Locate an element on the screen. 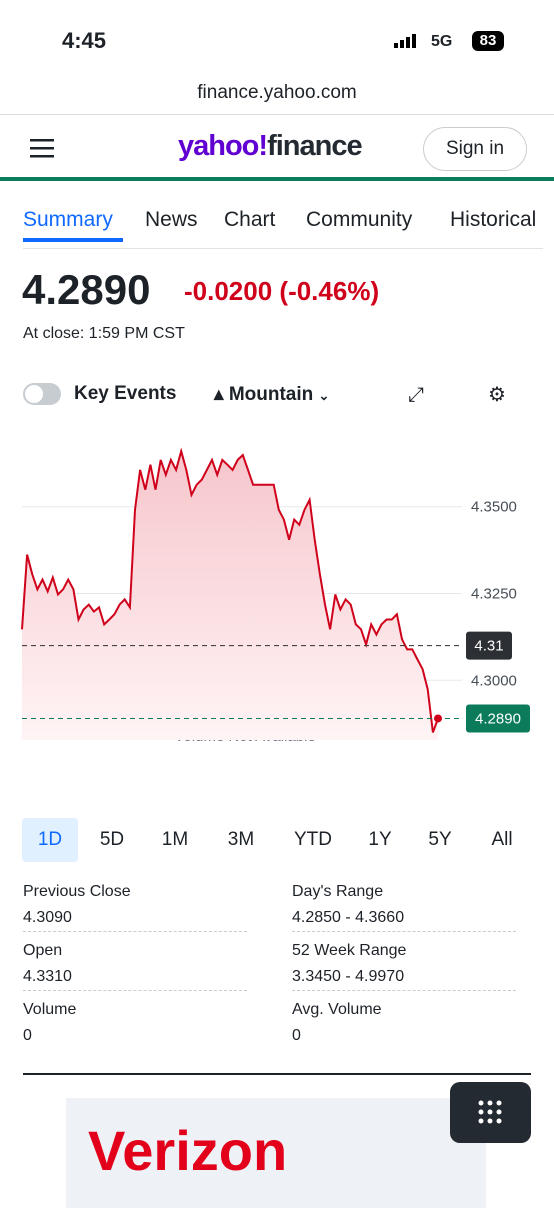 This screenshot has width=554, height=1208. tab: Historical is located at coordinates (493, 219).